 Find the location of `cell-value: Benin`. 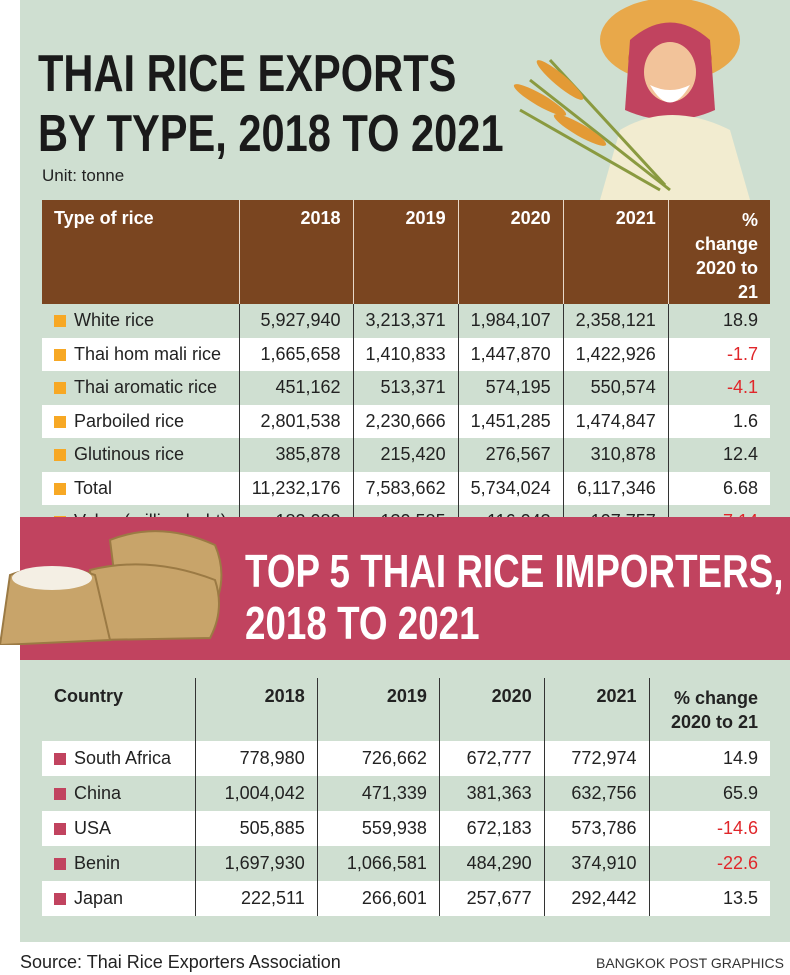

cell-value: Benin is located at coordinates (97, 863).